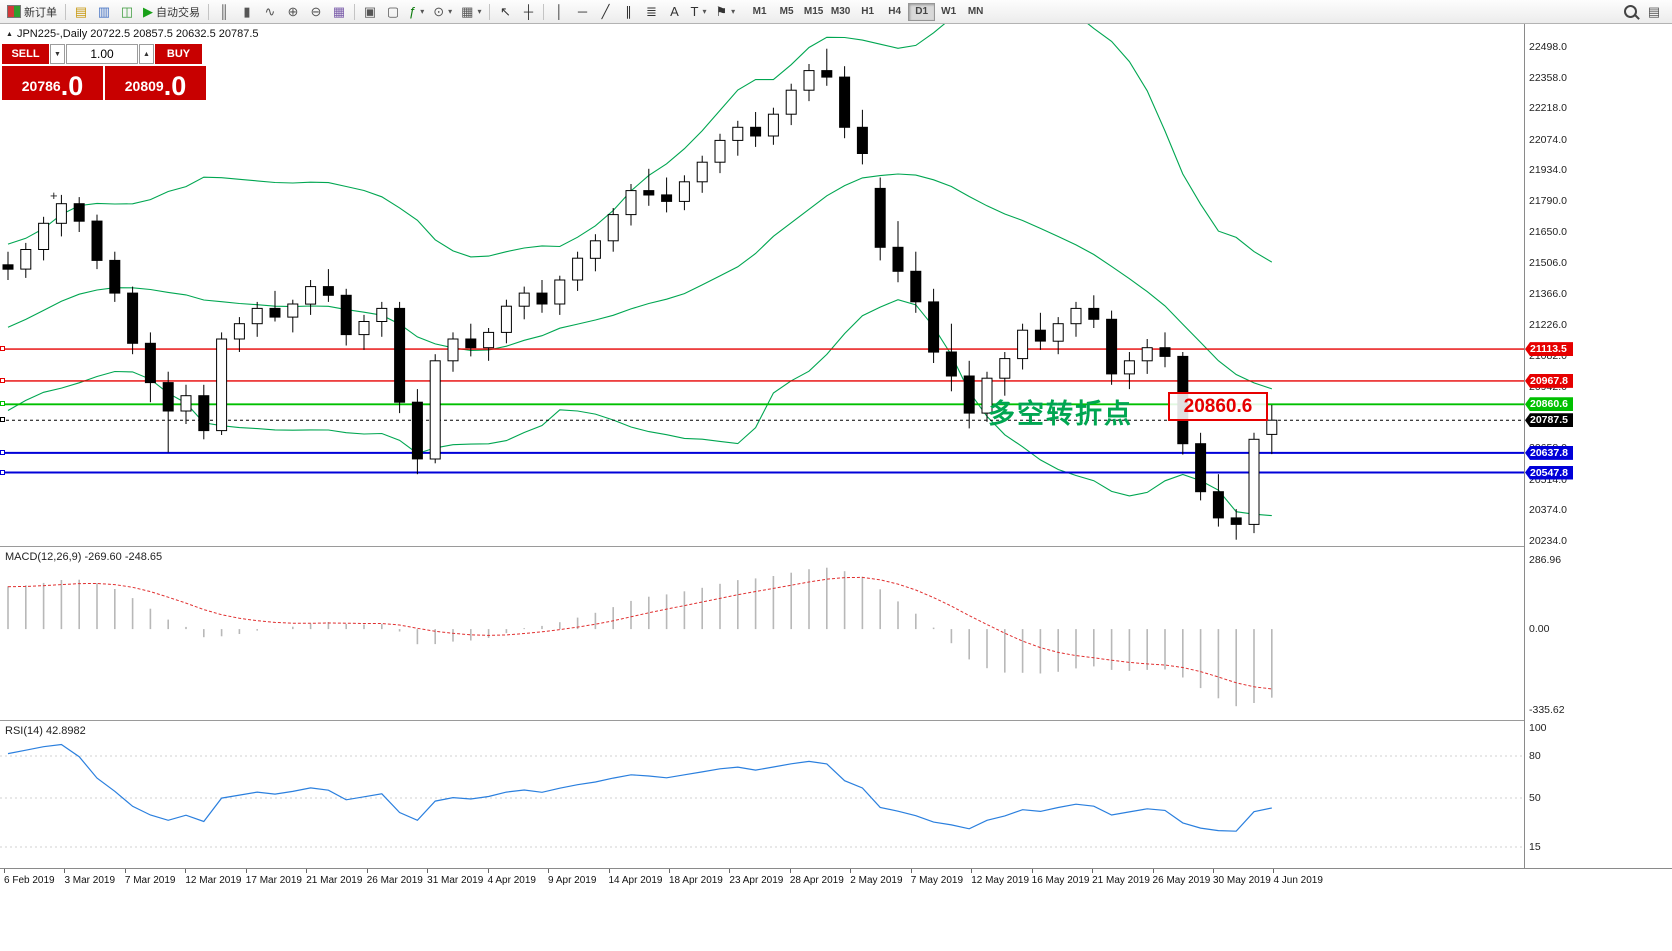  What do you see at coordinates (1549, 380) in the screenshot?
I see `price-badge: 20967.8` at bounding box center [1549, 380].